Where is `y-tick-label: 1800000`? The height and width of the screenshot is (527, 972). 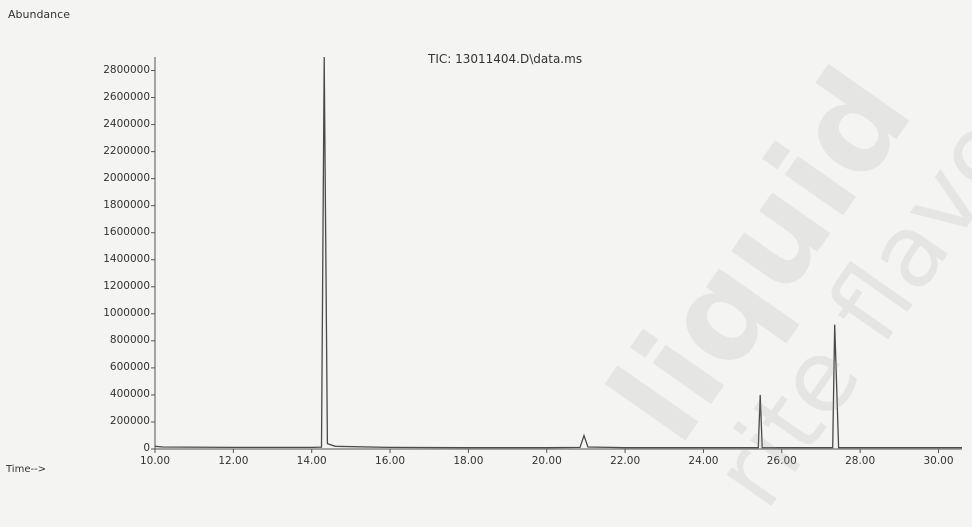 y-tick-label: 1800000 is located at coordinates (126, 204).